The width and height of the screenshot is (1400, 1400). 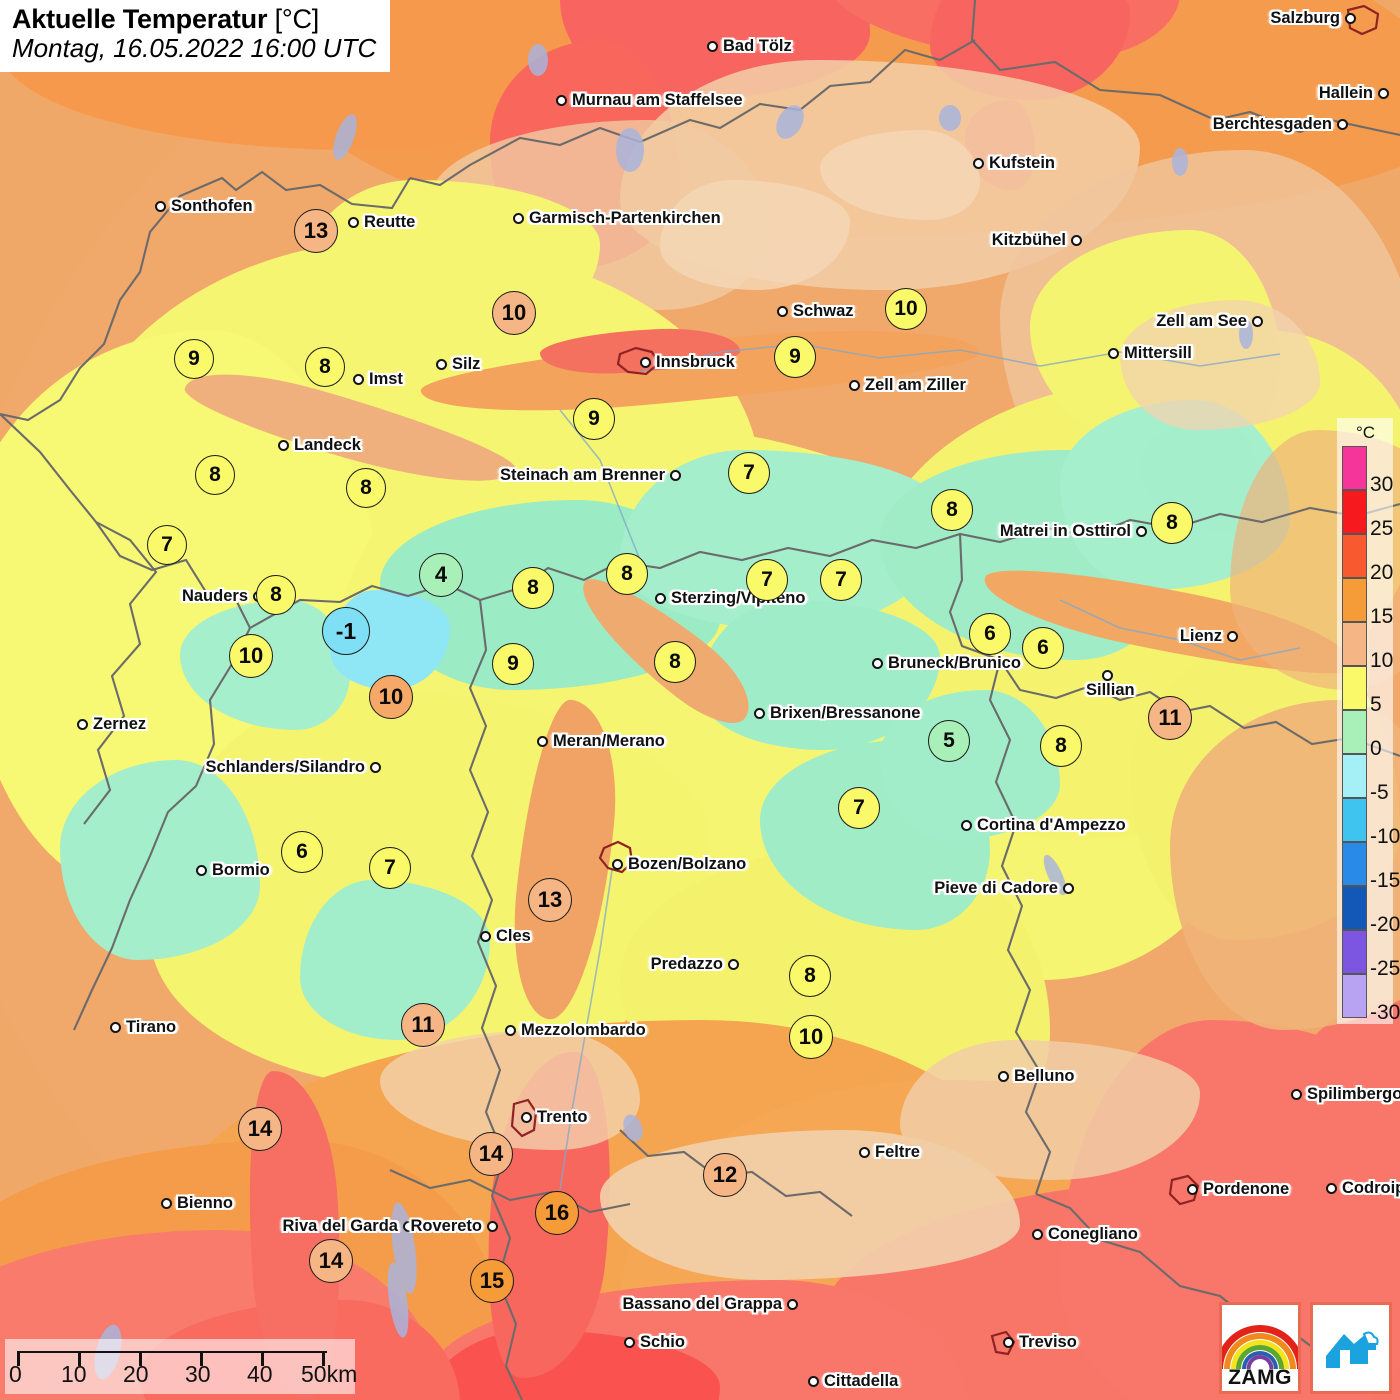 What do you see at coordinates (241, 870) in the screenshot?
I see `city-name: Bormio` at bounding box center [241, 870].